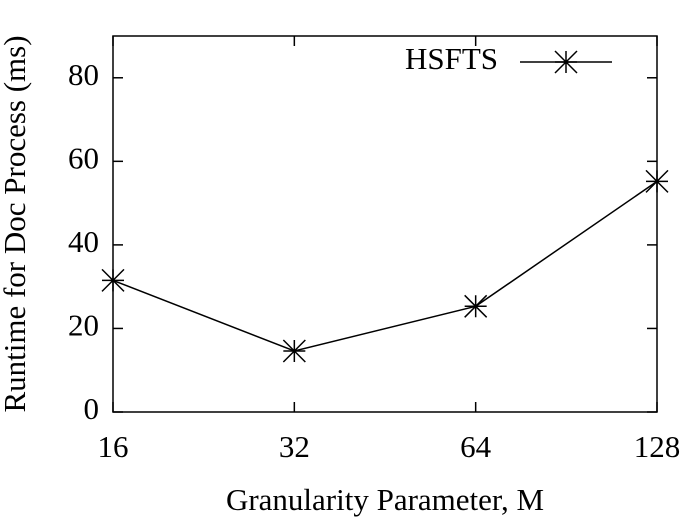  I want to click on y-tick-label: 20, so click(83, 325).